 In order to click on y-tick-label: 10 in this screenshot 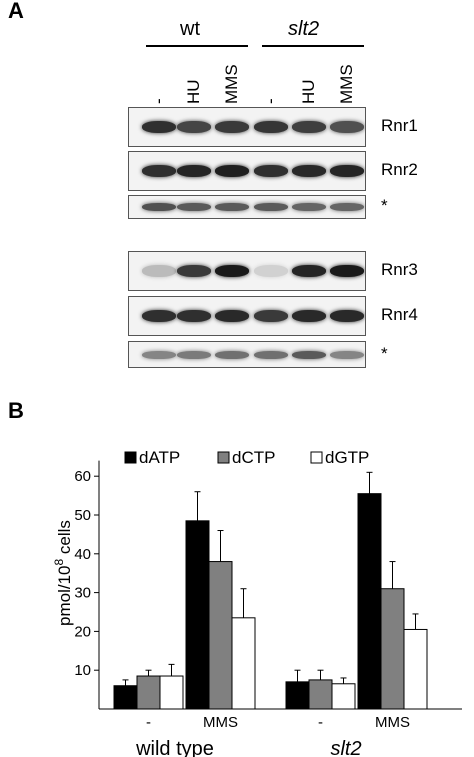, I will do `click(82, 670)`.